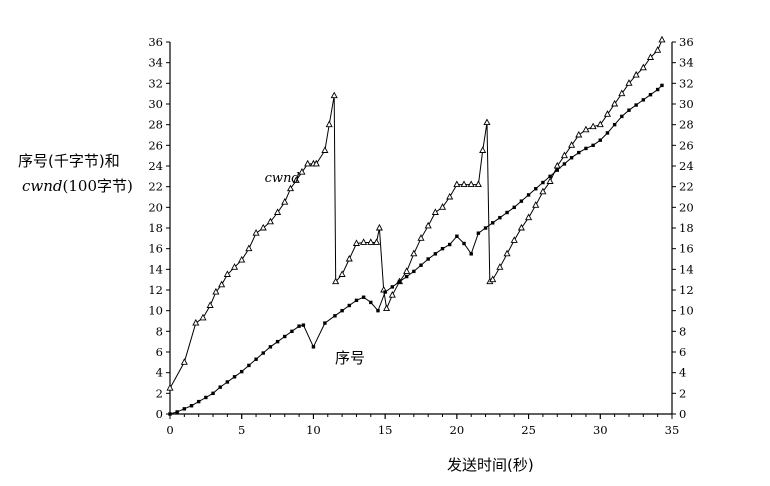 This screenshot has height=486, width=770. Describe the element at coordinates (159, 414) in the screenshot. I see `y-tick-label-left-0: 0` at that location.